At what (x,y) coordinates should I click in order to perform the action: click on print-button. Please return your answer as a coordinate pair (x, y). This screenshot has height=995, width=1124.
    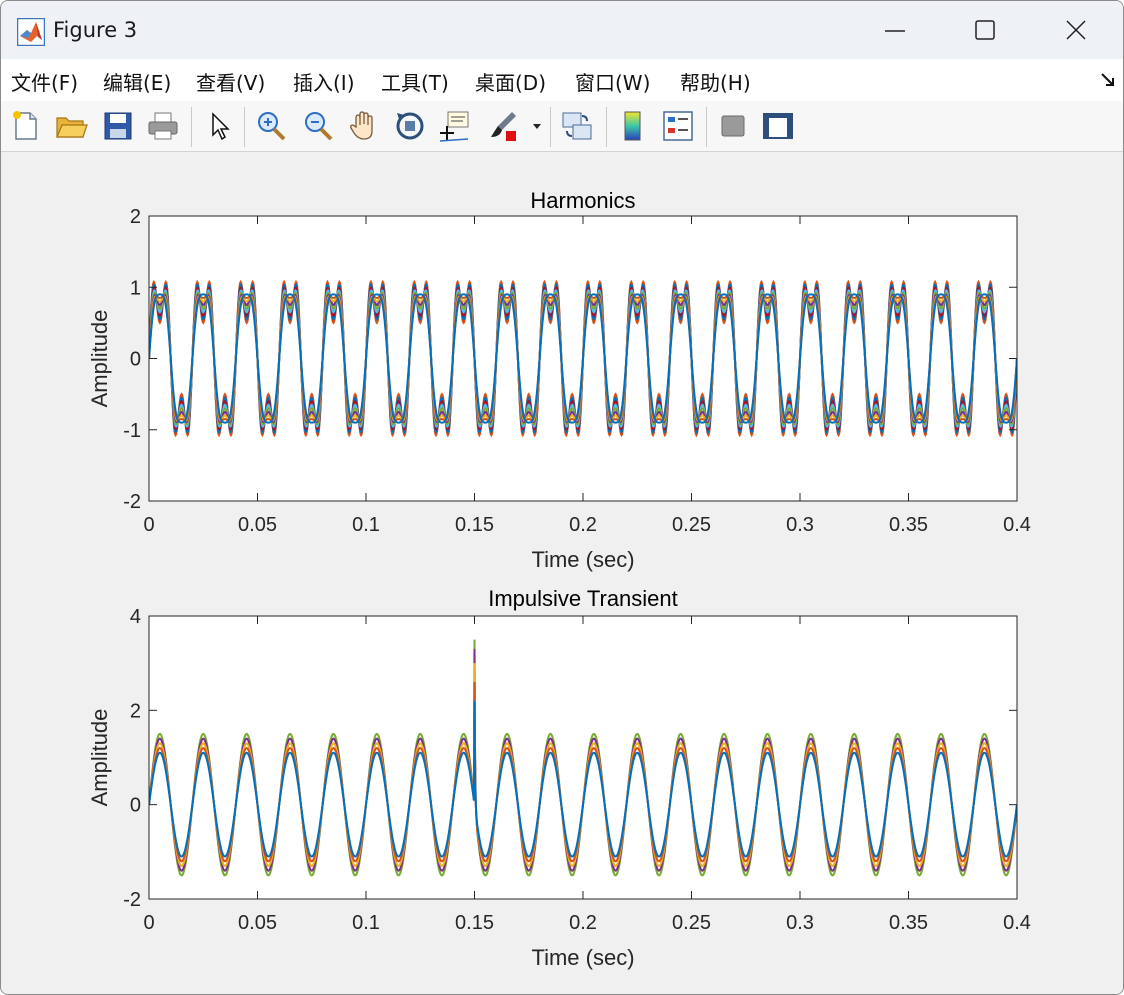
    Looking at the image, I should click on (163, 126).